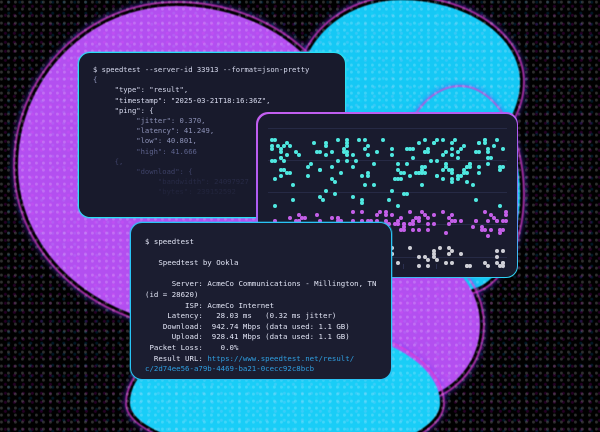 The image size is (600, 432). Describe the element at coordinates (272, 316) in the screenshot. I see `row-value-latency: 28.03 ms (0.32 ms jitter)` at that location.